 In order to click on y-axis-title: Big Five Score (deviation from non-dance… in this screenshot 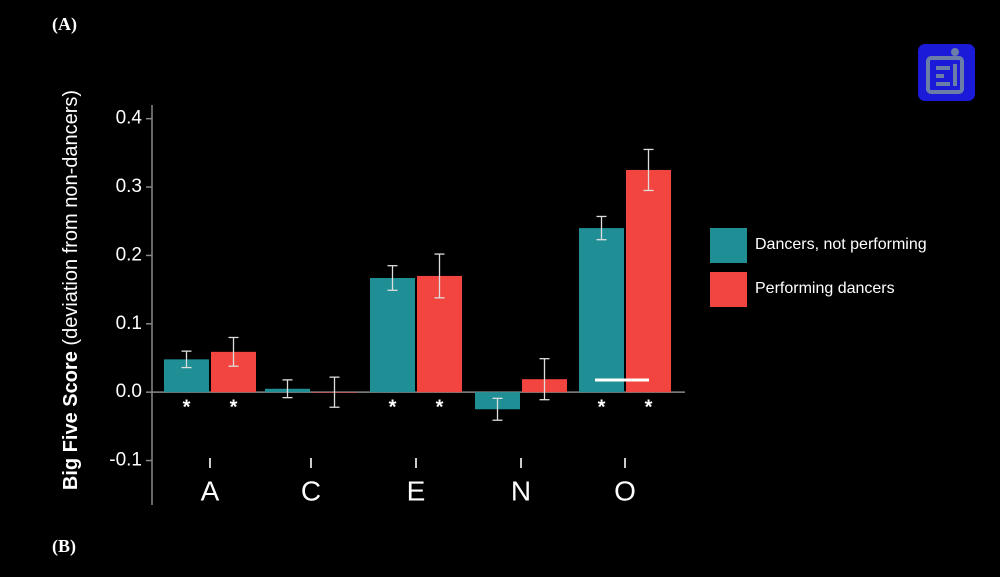, I will do `click(71, 290)`.